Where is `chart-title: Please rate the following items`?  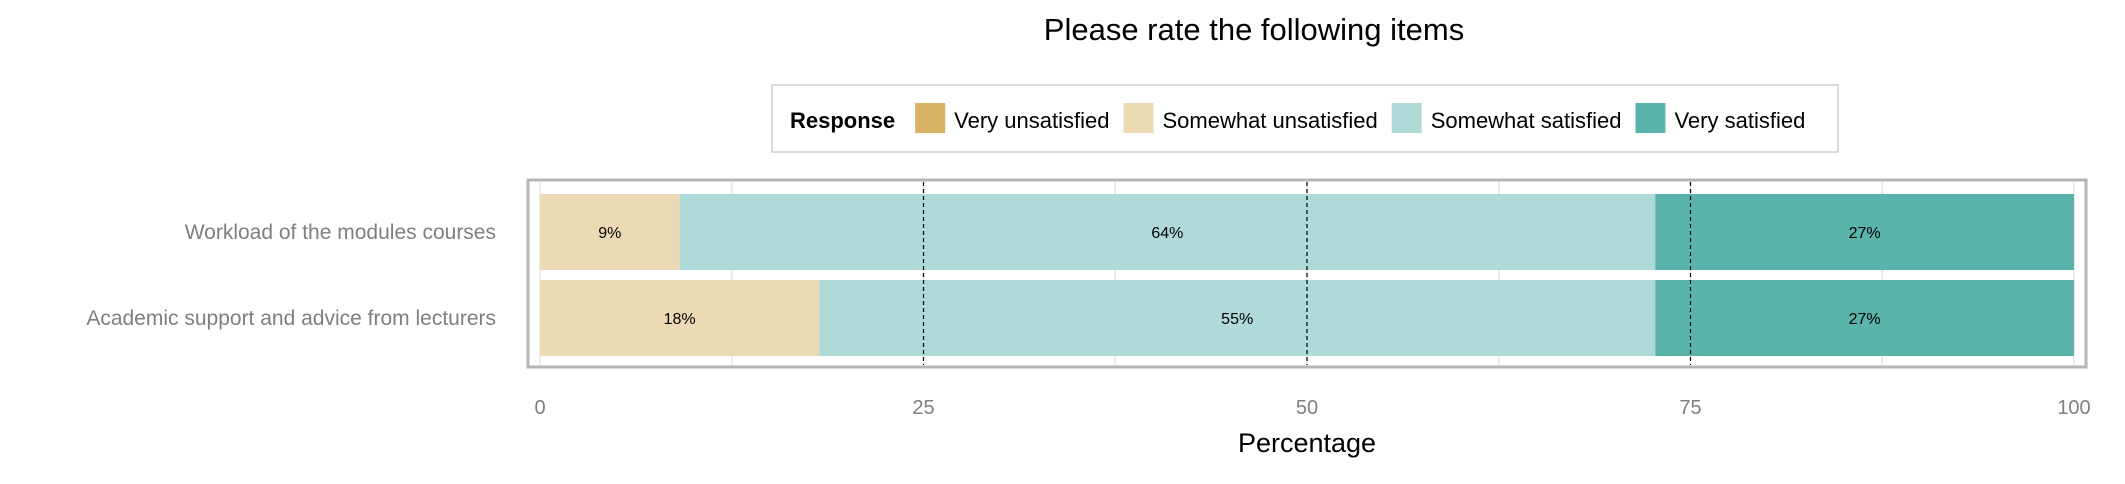
chart-title: Please rate the following items is located at coordinates (1254, 29).